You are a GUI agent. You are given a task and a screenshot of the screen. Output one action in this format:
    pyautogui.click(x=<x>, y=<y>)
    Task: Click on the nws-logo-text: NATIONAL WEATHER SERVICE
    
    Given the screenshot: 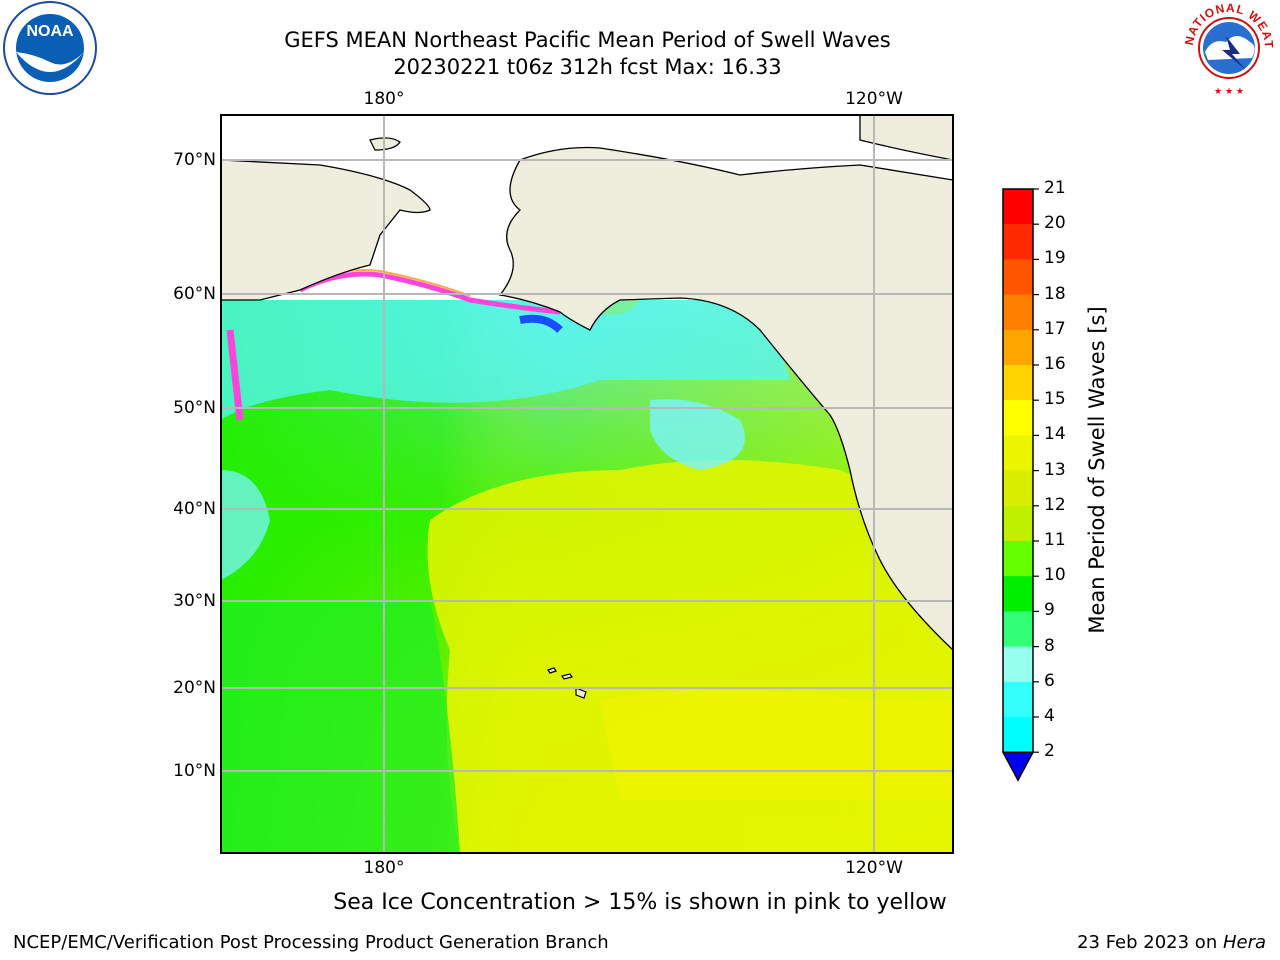 What is the action you would take?
    pyautogui.click(x=637, y=24)
    